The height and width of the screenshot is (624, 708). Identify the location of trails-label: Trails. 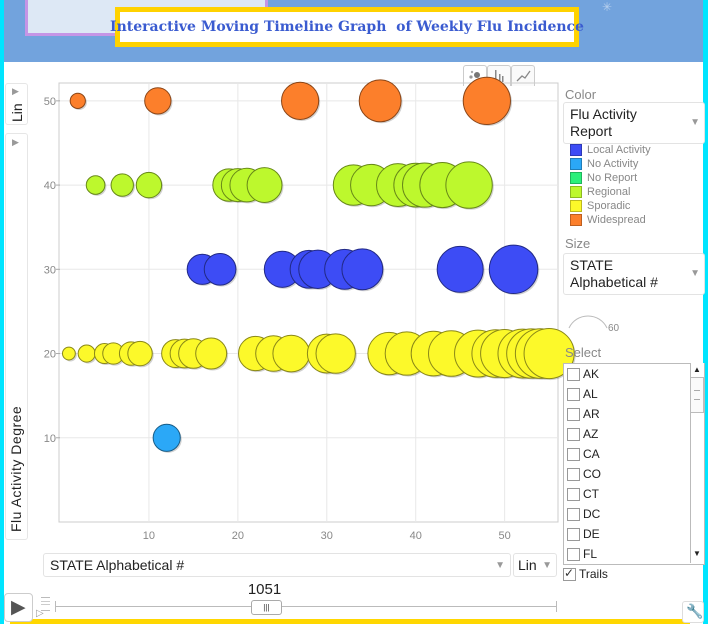
(593, 574).